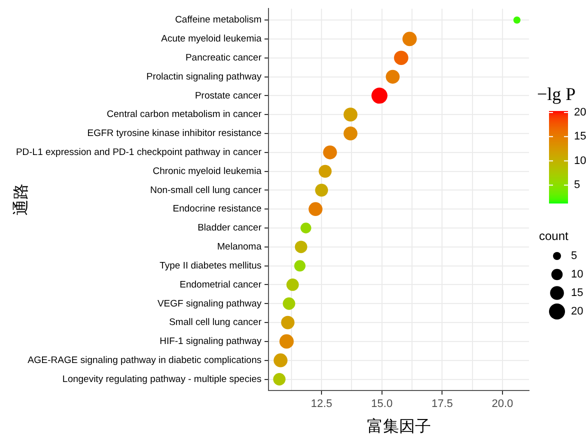 This screenshot has width=586, height=443. Describe the element at coordinates (577, 274) in the screenshot. I see `legend-label: 10` at that location.